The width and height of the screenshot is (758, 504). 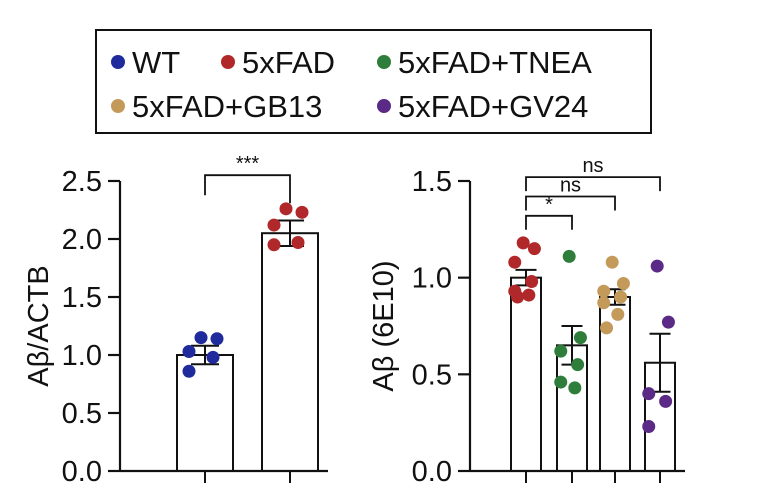 I want to click on legend-entry-5xfad: 5xFAD, so click(x=278, y=62).